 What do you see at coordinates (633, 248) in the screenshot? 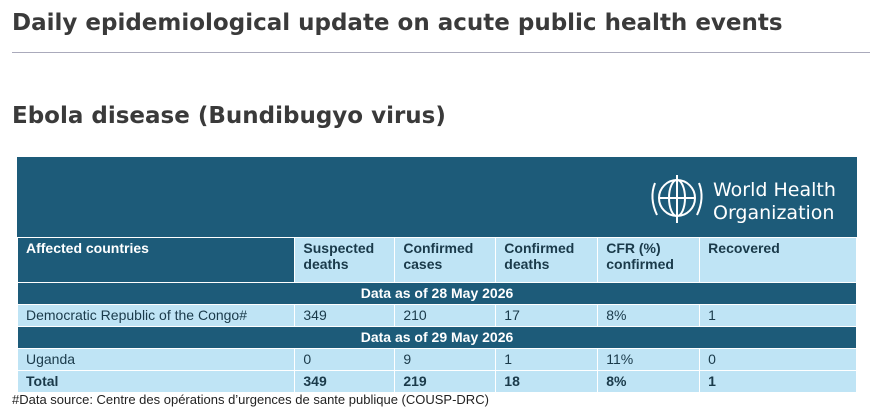
I see `header-text: CFR (%)` at bounding box center [633, 248].